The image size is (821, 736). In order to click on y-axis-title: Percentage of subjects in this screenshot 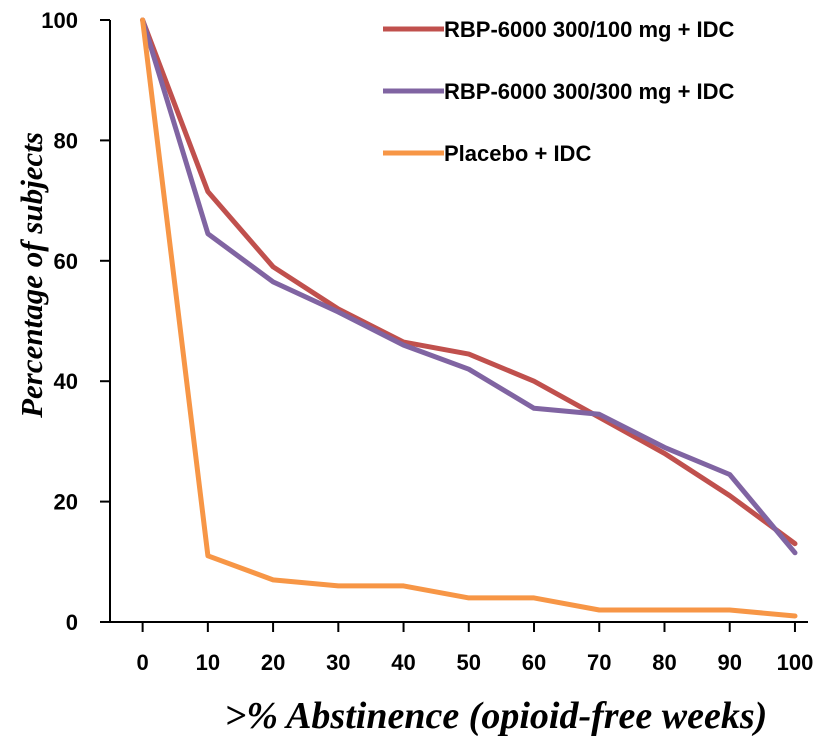, I will do `click(31, 275)`.